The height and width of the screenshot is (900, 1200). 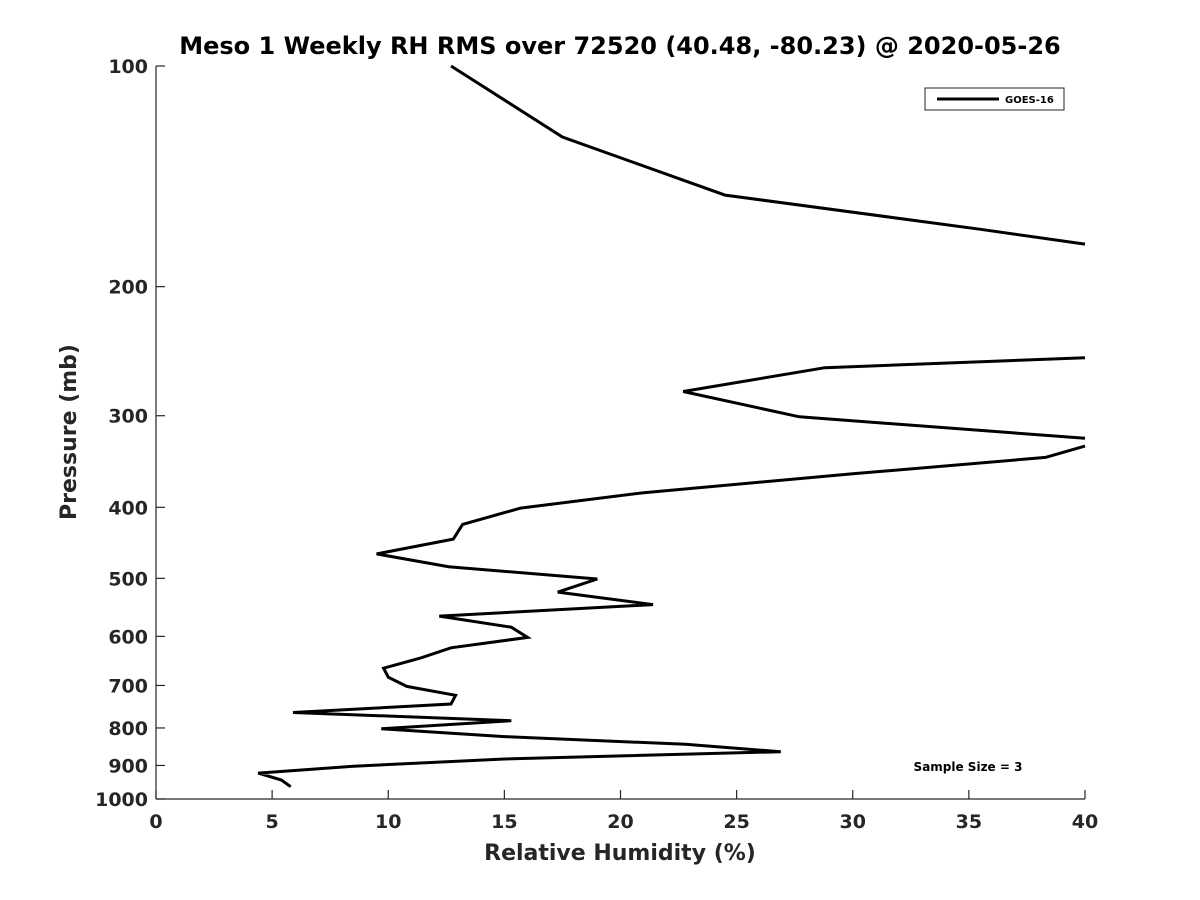 What do you see at coordinates (128, 766) in the screenshot?
I see `y-tick-label-900: 900` at bounding box center [128, 766].